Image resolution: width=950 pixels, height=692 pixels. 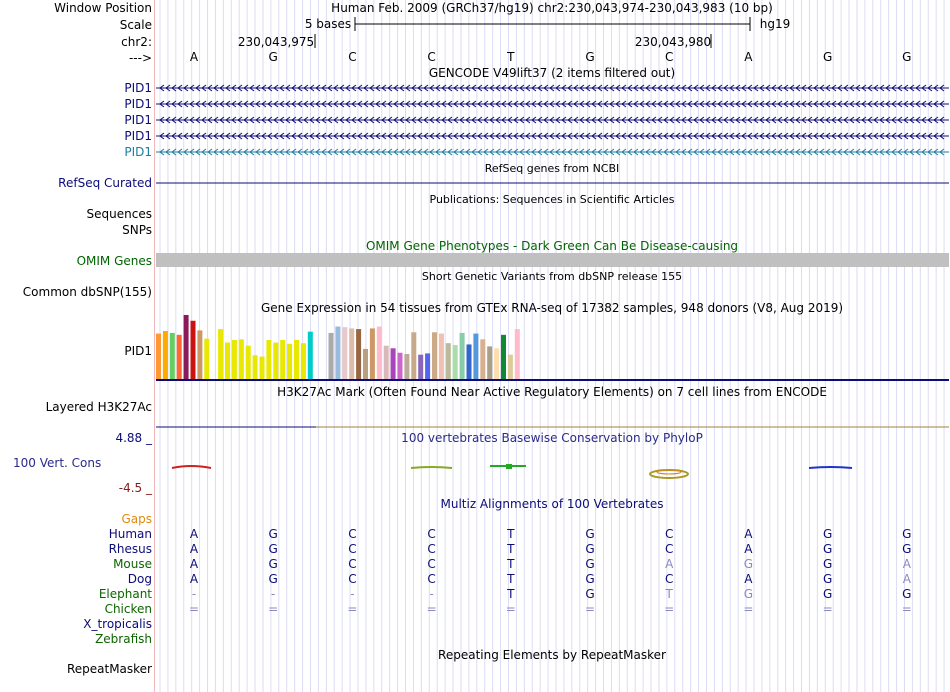 I want to click on multiz-base: -, so click(x=352, y=594).